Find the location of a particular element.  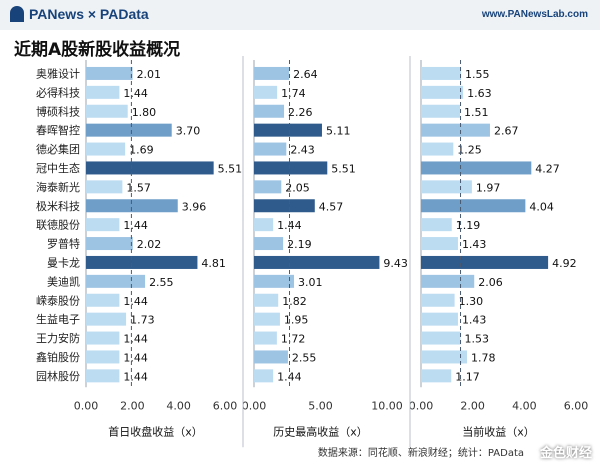

watermark: 金色财经 is located at coordinates (565, 453).